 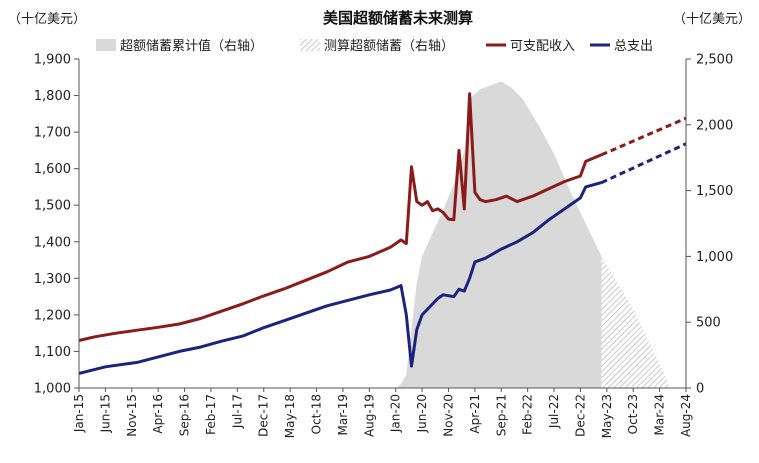 I want to click on x-tick-label: Aug-19, so click(x=369, y=415).